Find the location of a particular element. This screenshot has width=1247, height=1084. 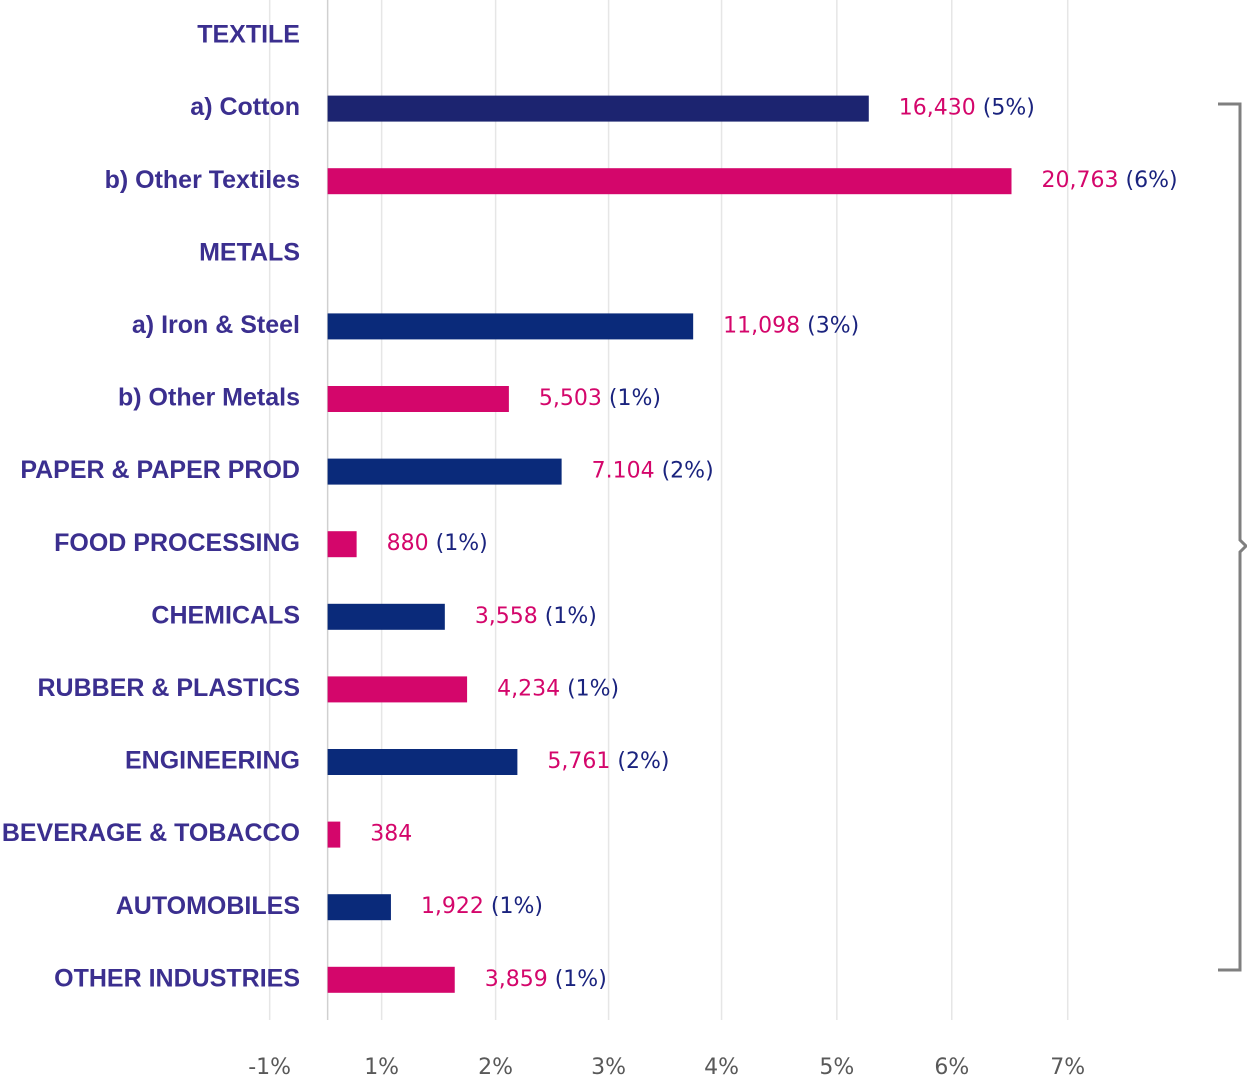

value-label: 1,922 is located at coordinates (452, 906).